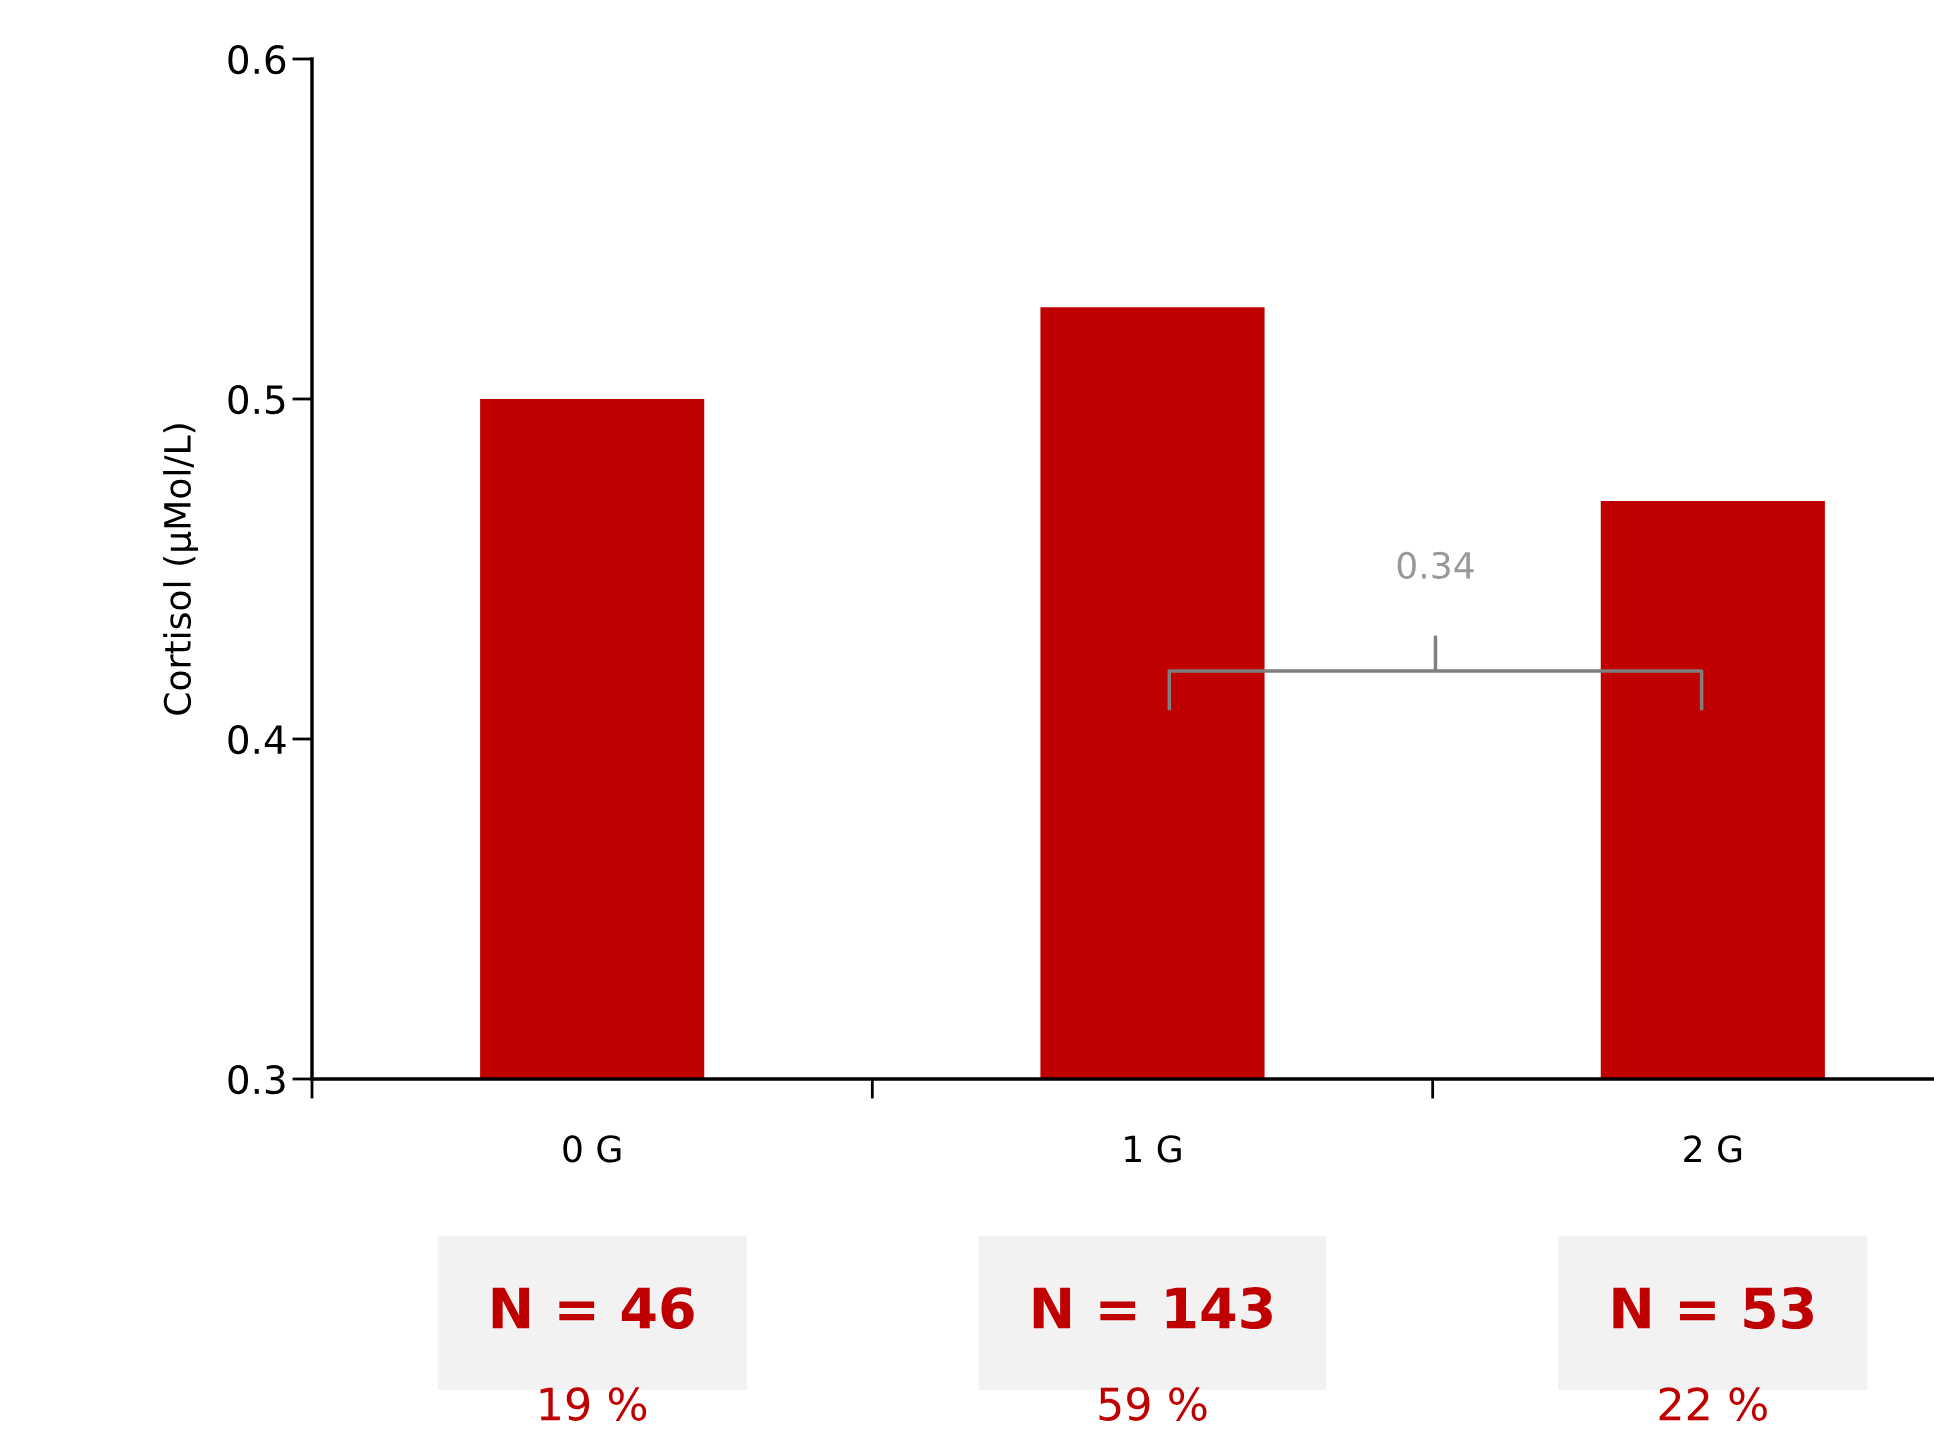  What do you see at coordinates (256, 1079) in the screenshot?
I see `y-tick-label: 0.3` at bounding box center [256, 1079].